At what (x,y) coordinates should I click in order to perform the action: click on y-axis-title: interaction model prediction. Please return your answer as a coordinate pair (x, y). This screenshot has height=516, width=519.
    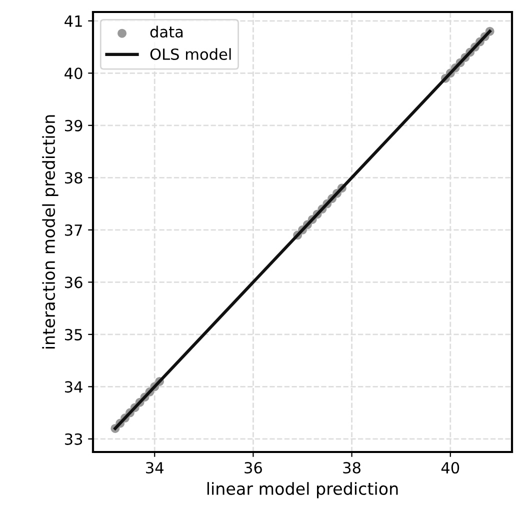
    Looking at the image, I should click on (50, 232).